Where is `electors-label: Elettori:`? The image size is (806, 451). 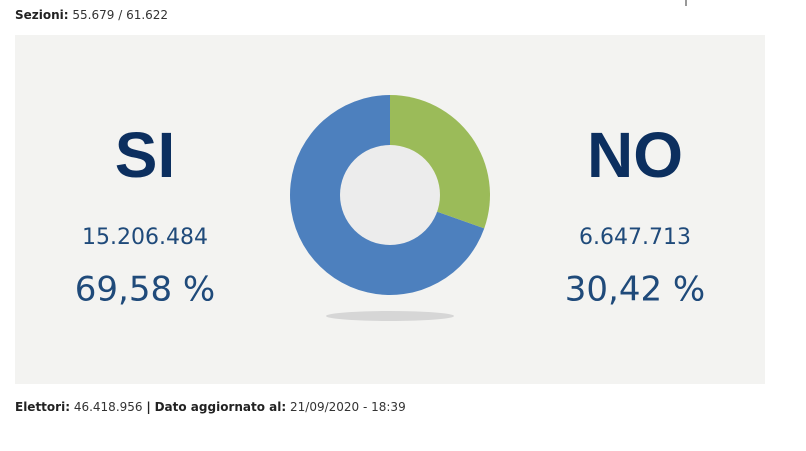
electors-label: Elettori: is located at coordinates (42, 407).